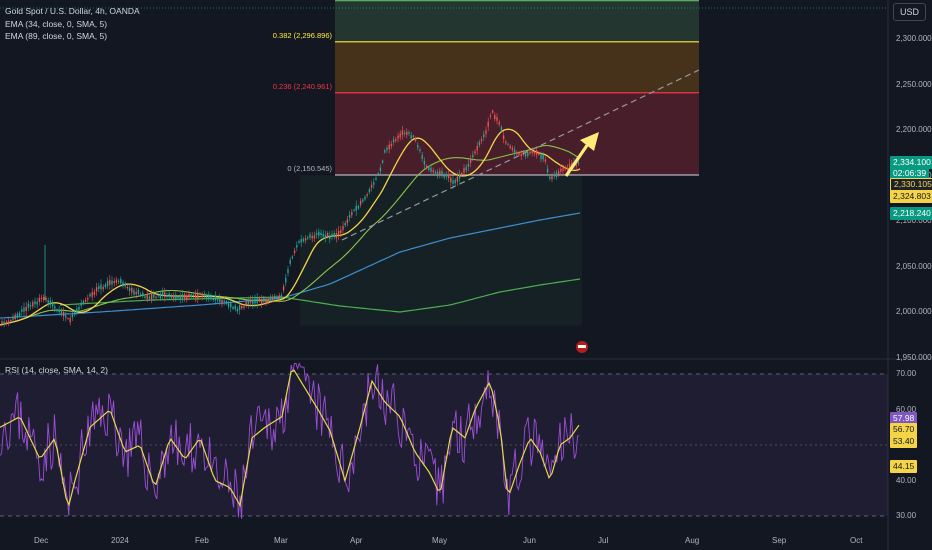  I want to click on symbol-legend: Gold Spot / U.S. Dollar, 4h, OANDA, so click(72, 11).